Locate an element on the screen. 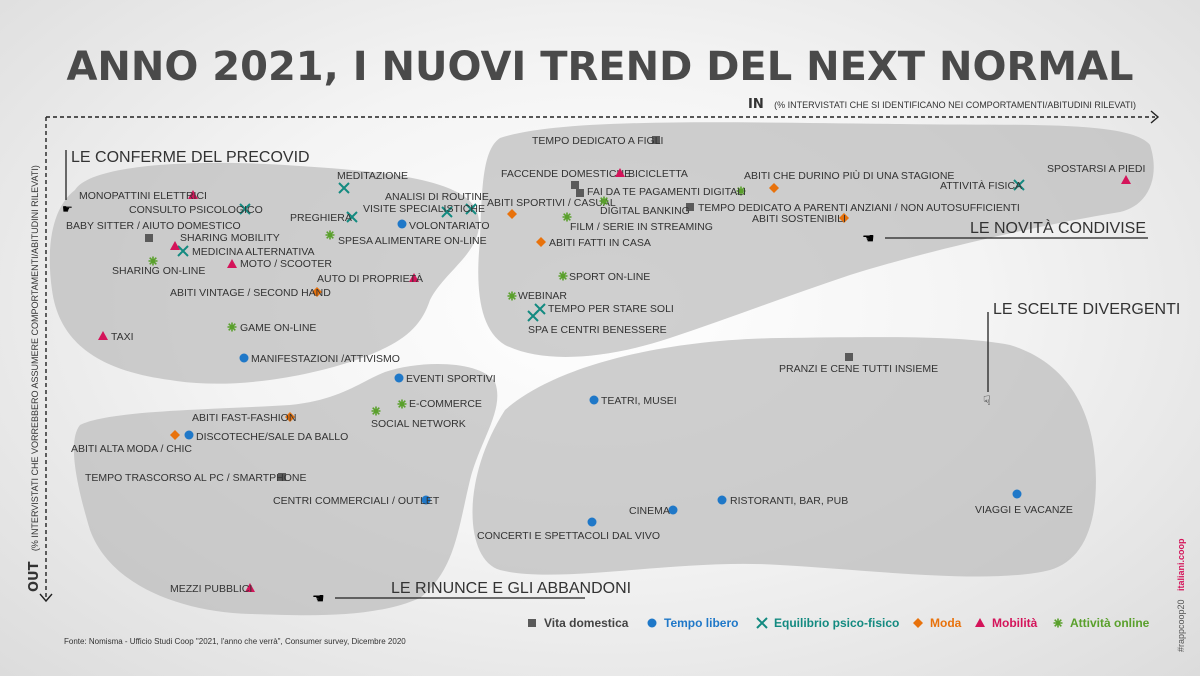 The height and width of the screenshot is (676, 1200). data-point: SPESA ALIMENTARE ON-LINE is located at coordinates (406, 238).